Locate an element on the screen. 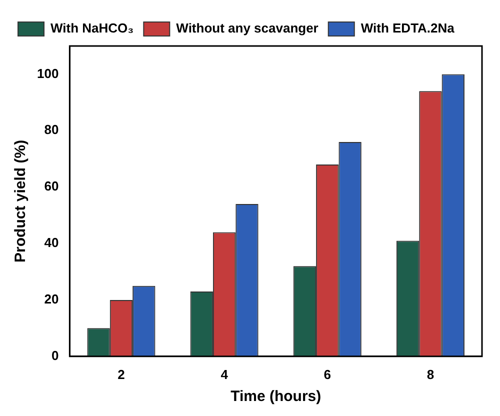 The image size is (500, 416). x-tick-label: 6 is located at coordinates (327, 374).